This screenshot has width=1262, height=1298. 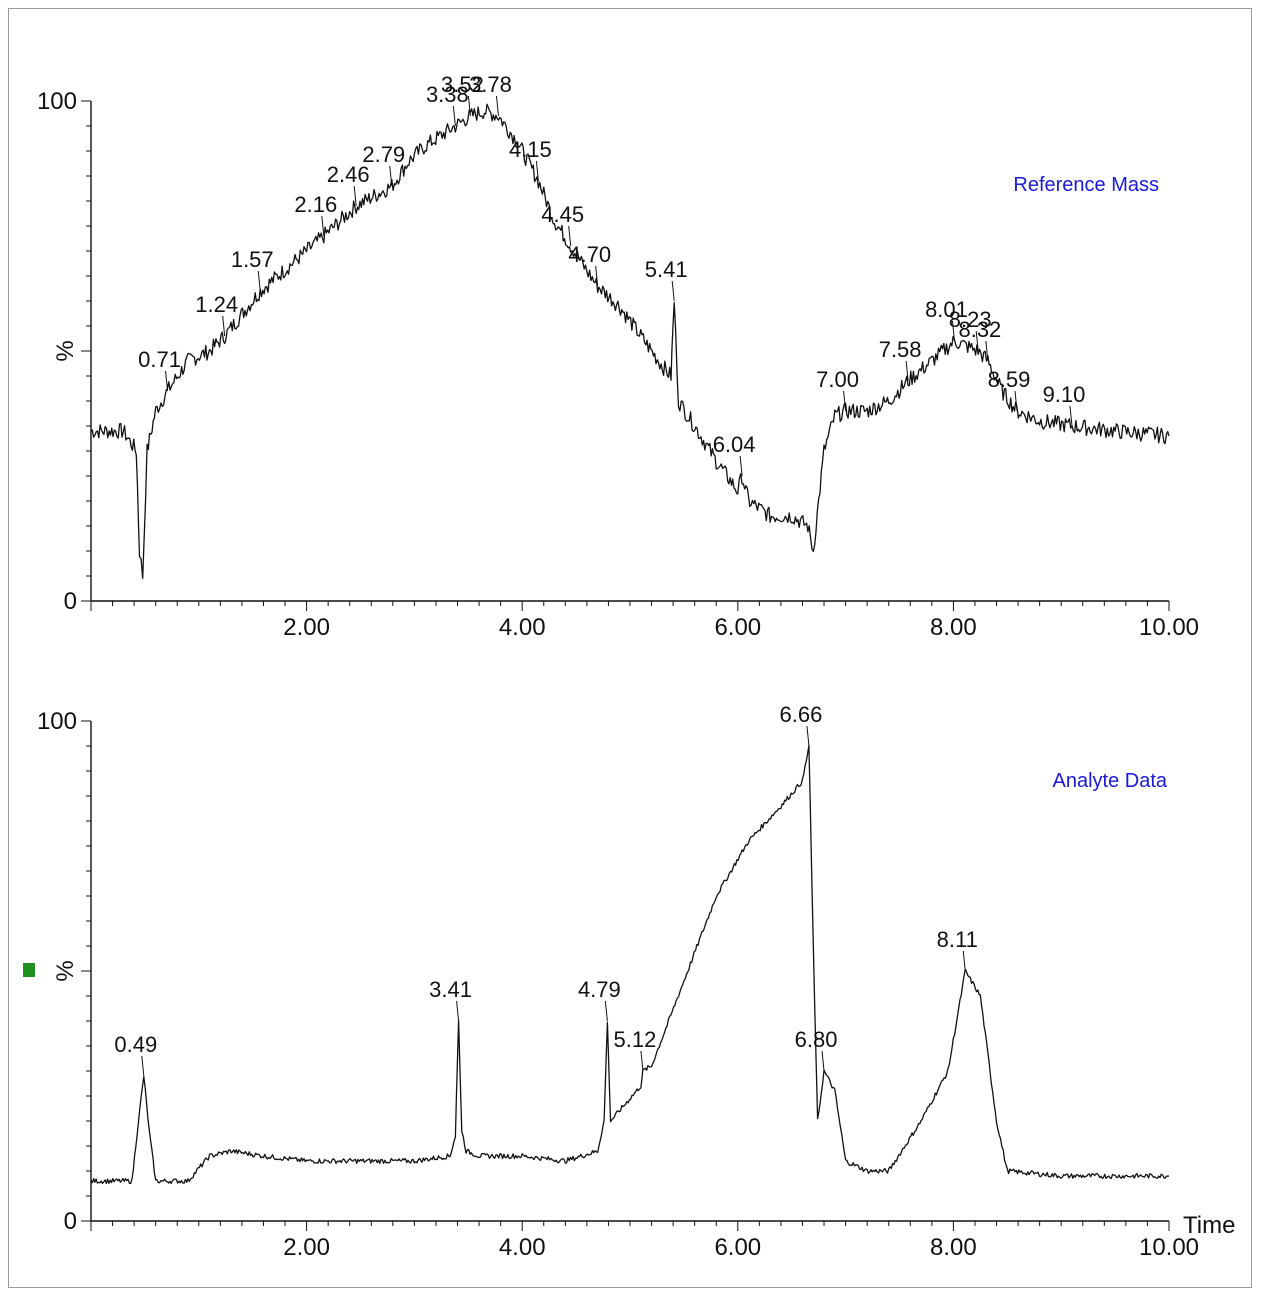 I want to click on peak-label-1-0: 0.49, so click(x=135, y=1044).